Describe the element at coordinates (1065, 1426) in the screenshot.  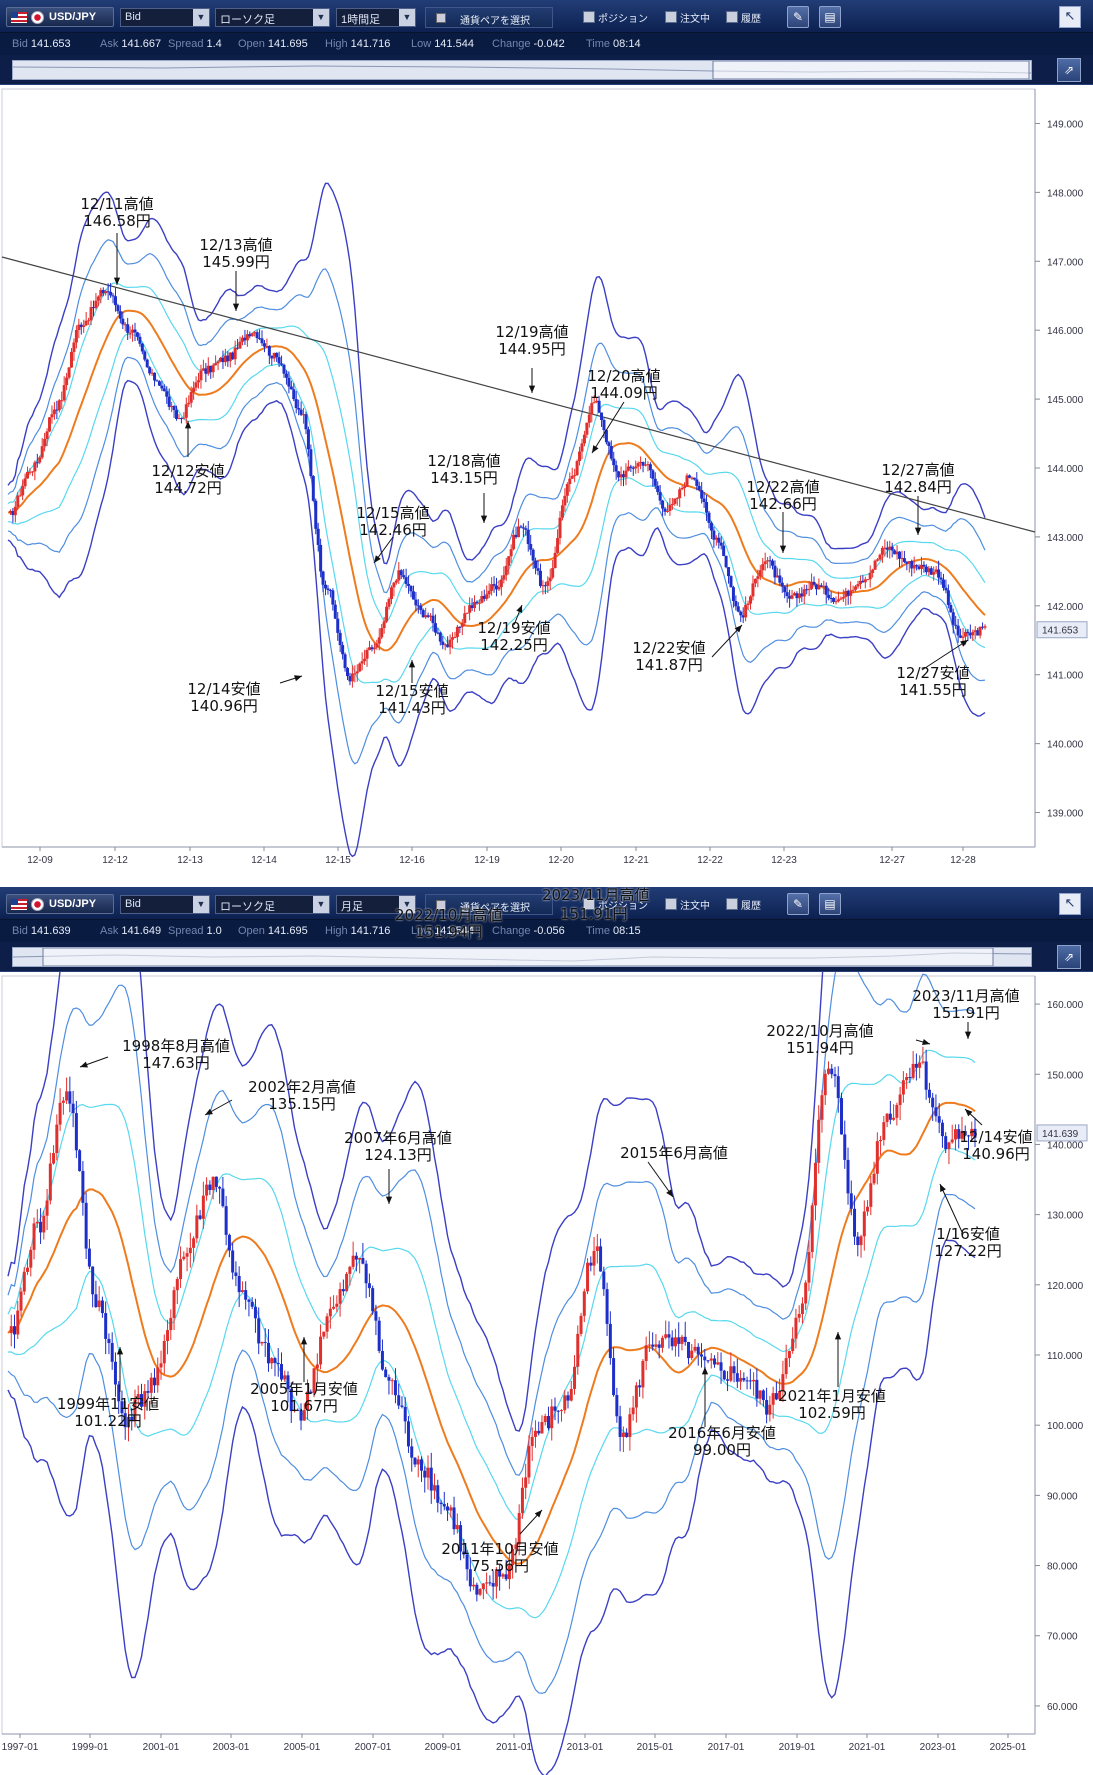
I see `y-tick-label: 100.000` at that location.